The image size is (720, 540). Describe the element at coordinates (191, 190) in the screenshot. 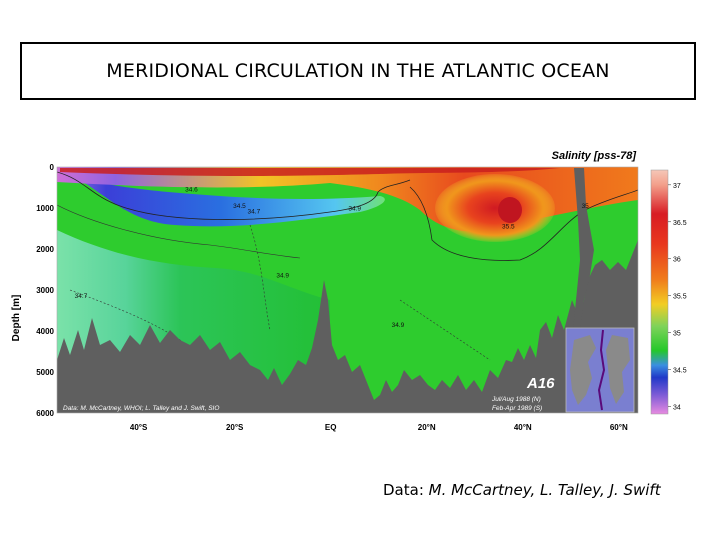

I see `contour-label: 34.6` at that location.